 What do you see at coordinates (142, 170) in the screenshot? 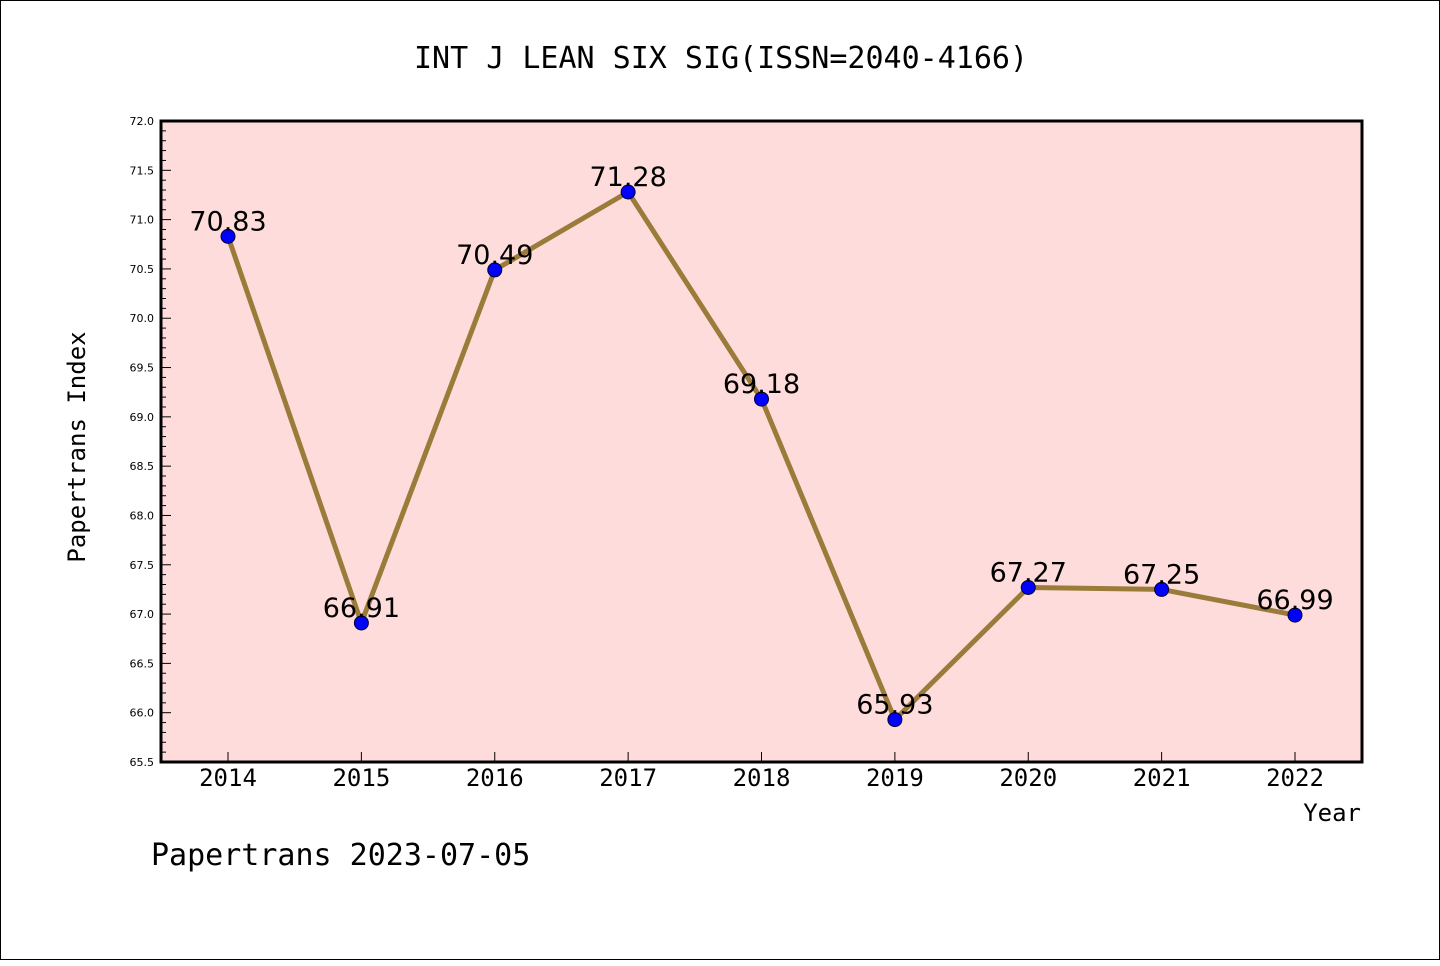
I see `y-tick-label: 71.5` at bounding box center [142, 170].